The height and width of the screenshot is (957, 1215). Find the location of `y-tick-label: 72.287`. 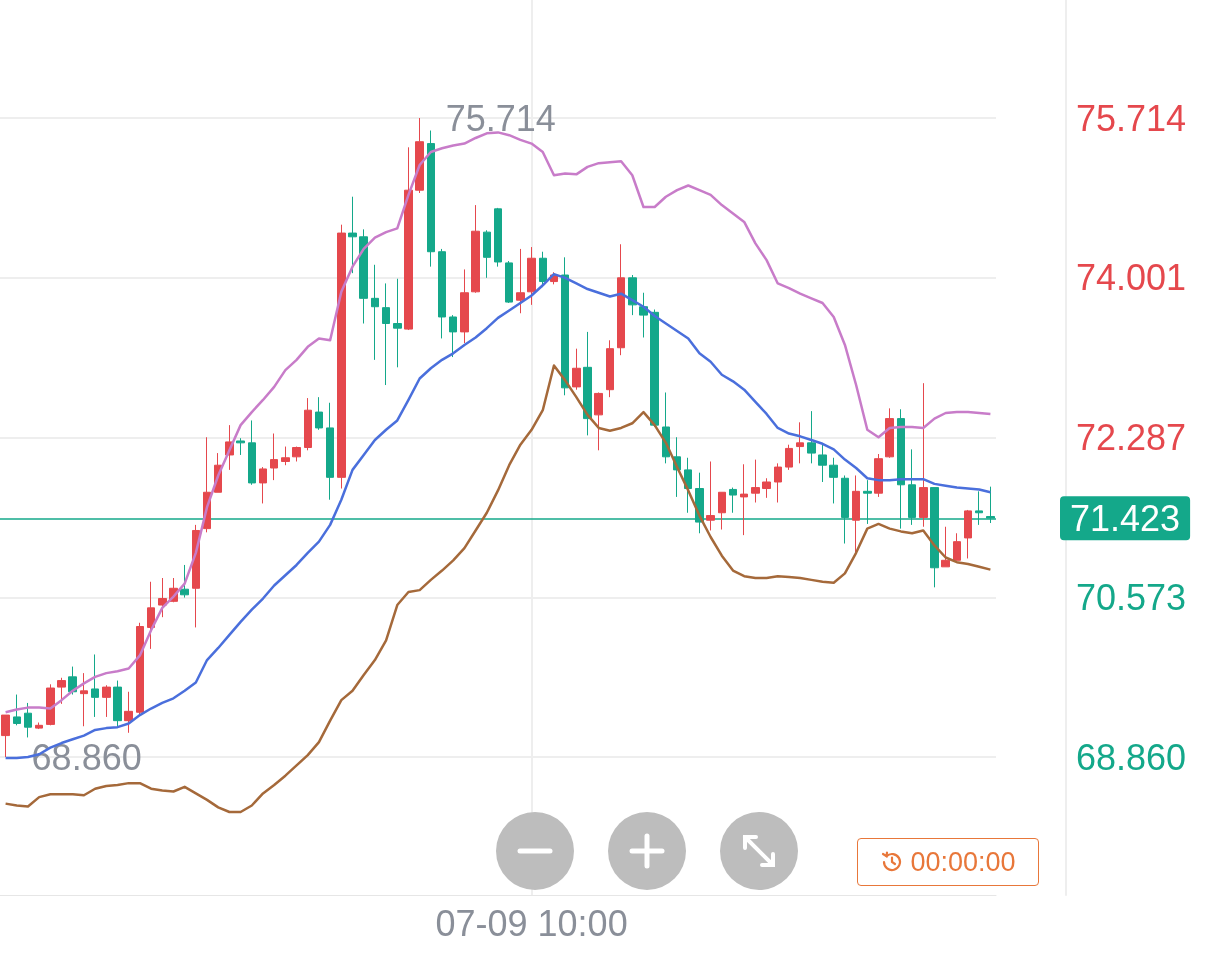

y-tick-label: 72.287 is located at coordinates (1131, 438).